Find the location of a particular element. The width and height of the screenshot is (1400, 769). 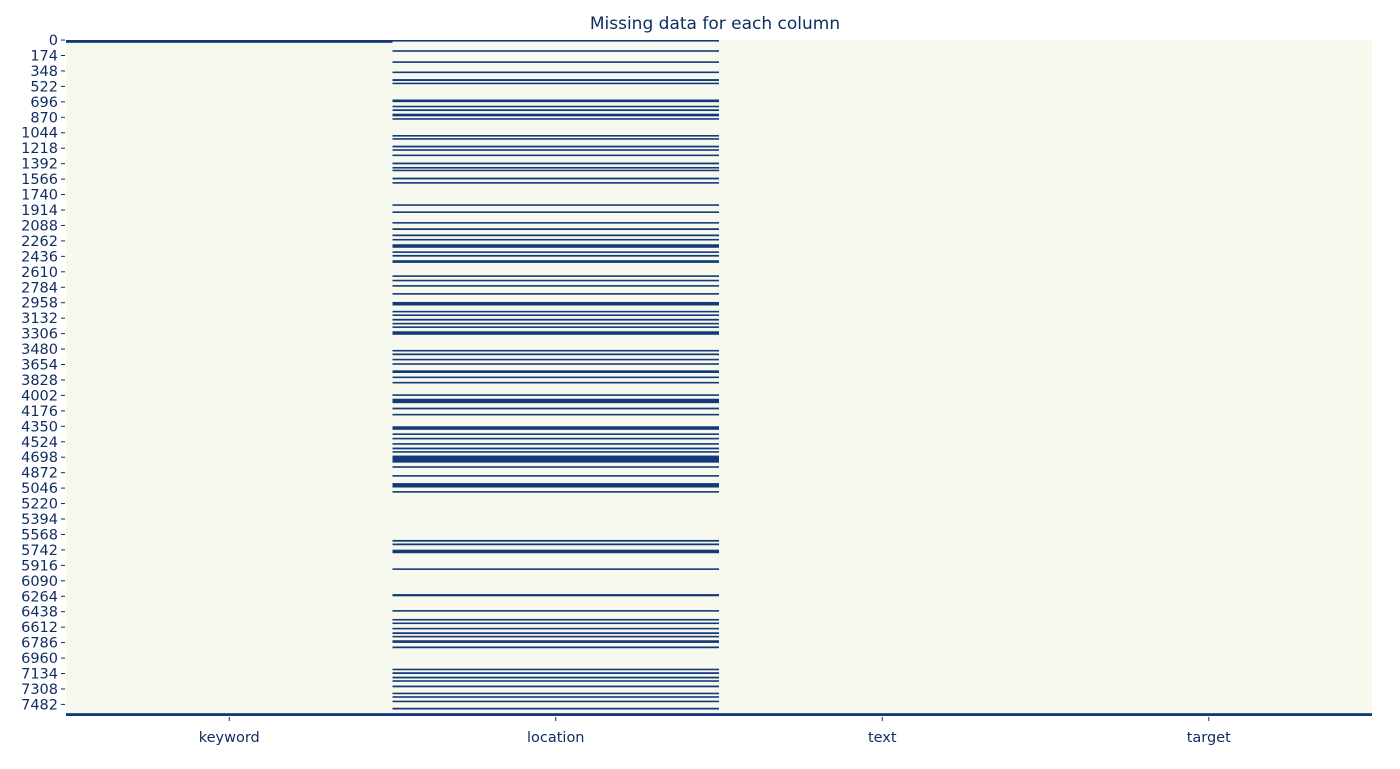

y-tick-label-27: 4698 is located at coordinates (39, 458).